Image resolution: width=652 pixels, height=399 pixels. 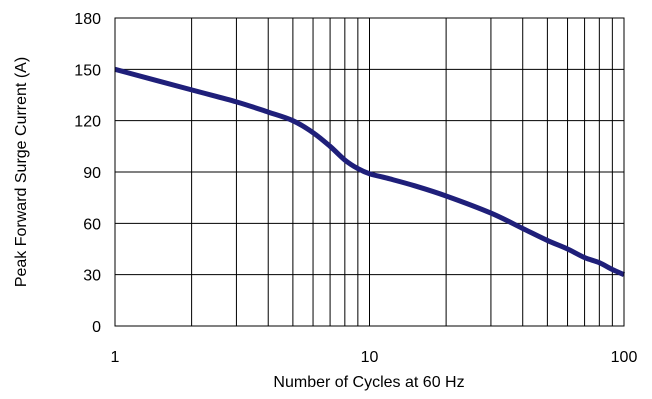 What do you see at coordinates (370, 357) in the screenshot?
I see `x-tick-label: 10` at bounding box center [370, 357].